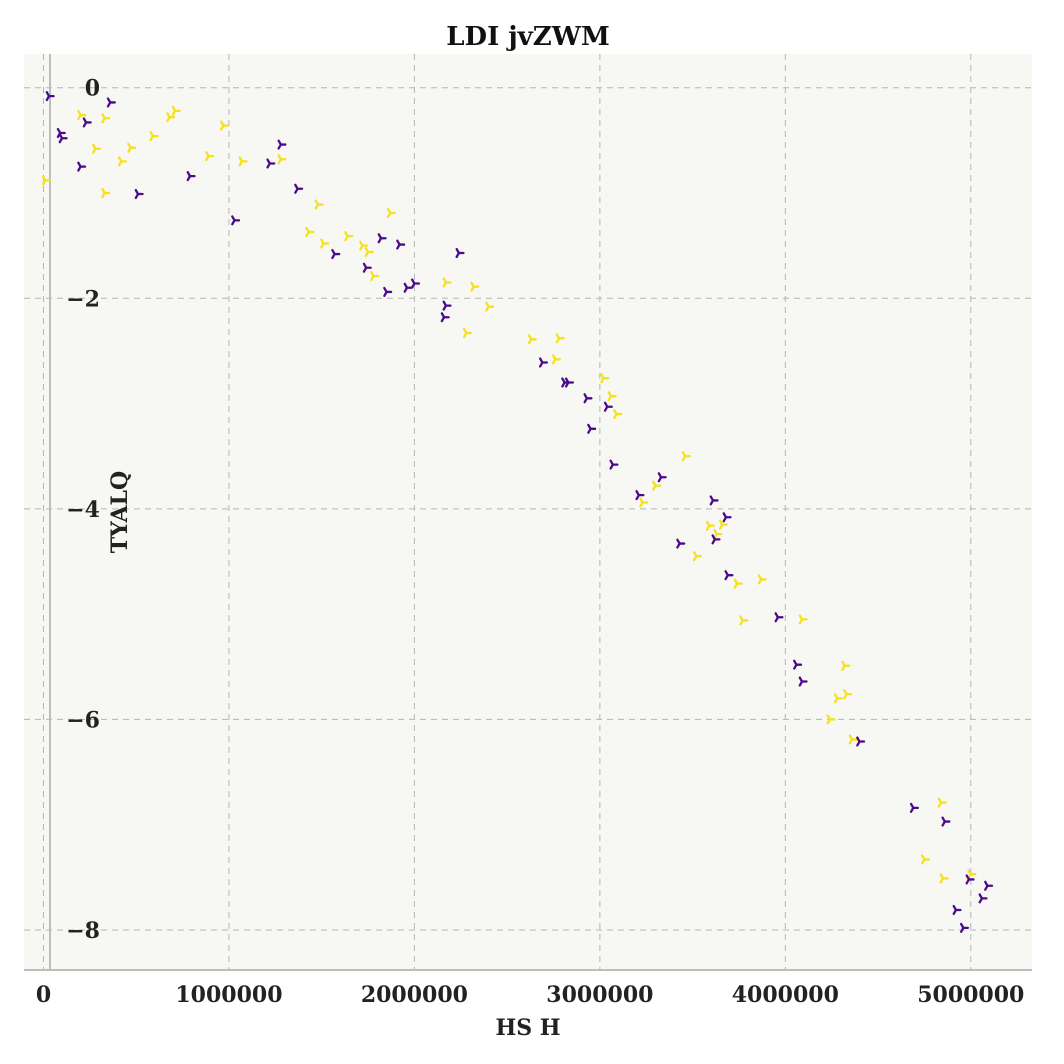 The image size is (1064, 1064). I want to click on y-tick-label: 0, so click(92, 89).